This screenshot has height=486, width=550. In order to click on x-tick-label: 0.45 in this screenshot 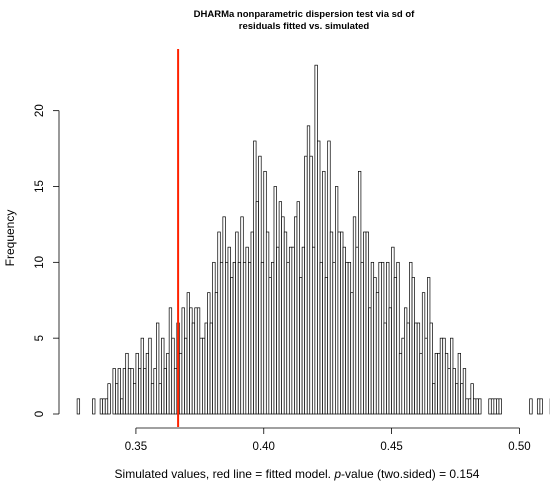, I will do `click(391, 447)`.